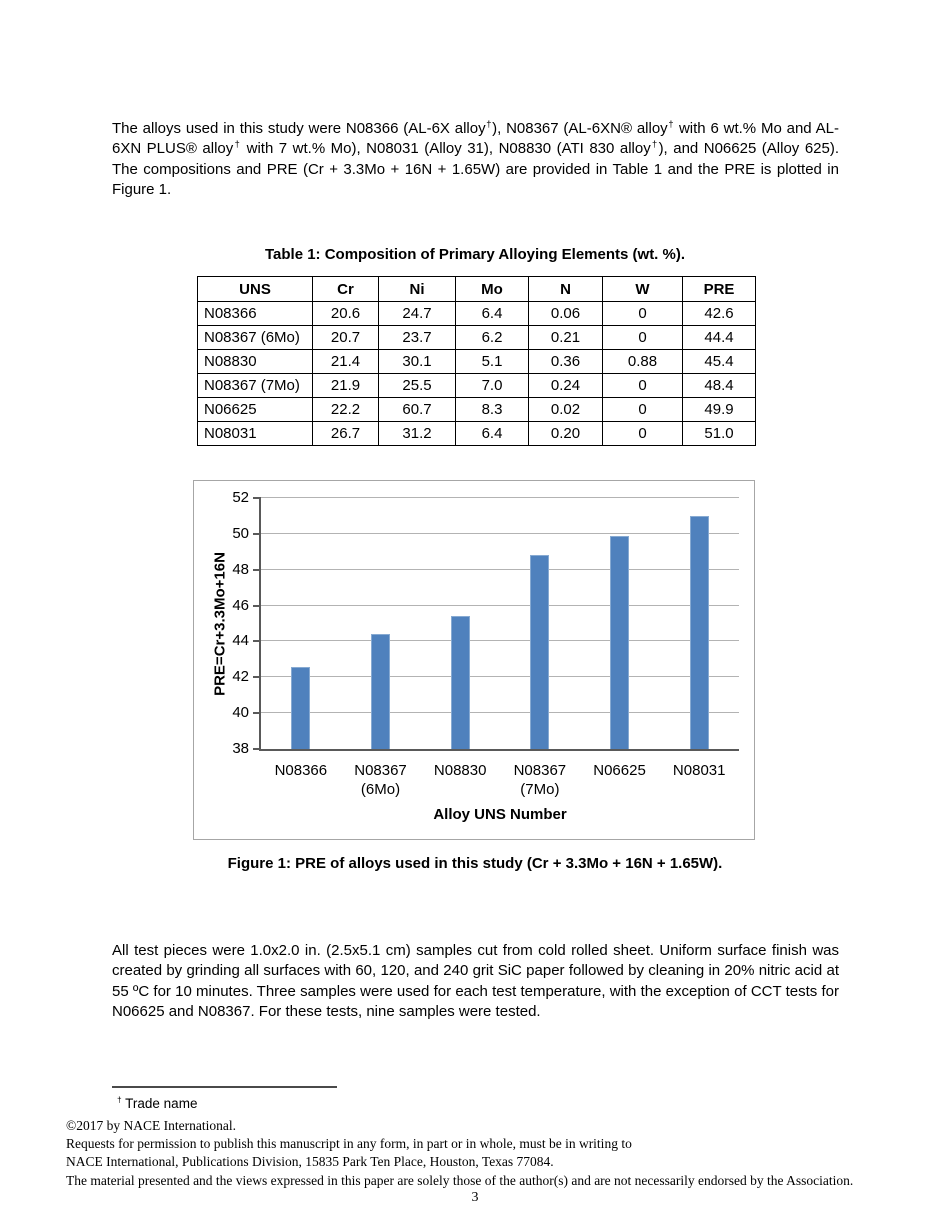  Describe the element at coordinates (642, 361) in the screenshot. I see `table-cell: 0.88` at that location.